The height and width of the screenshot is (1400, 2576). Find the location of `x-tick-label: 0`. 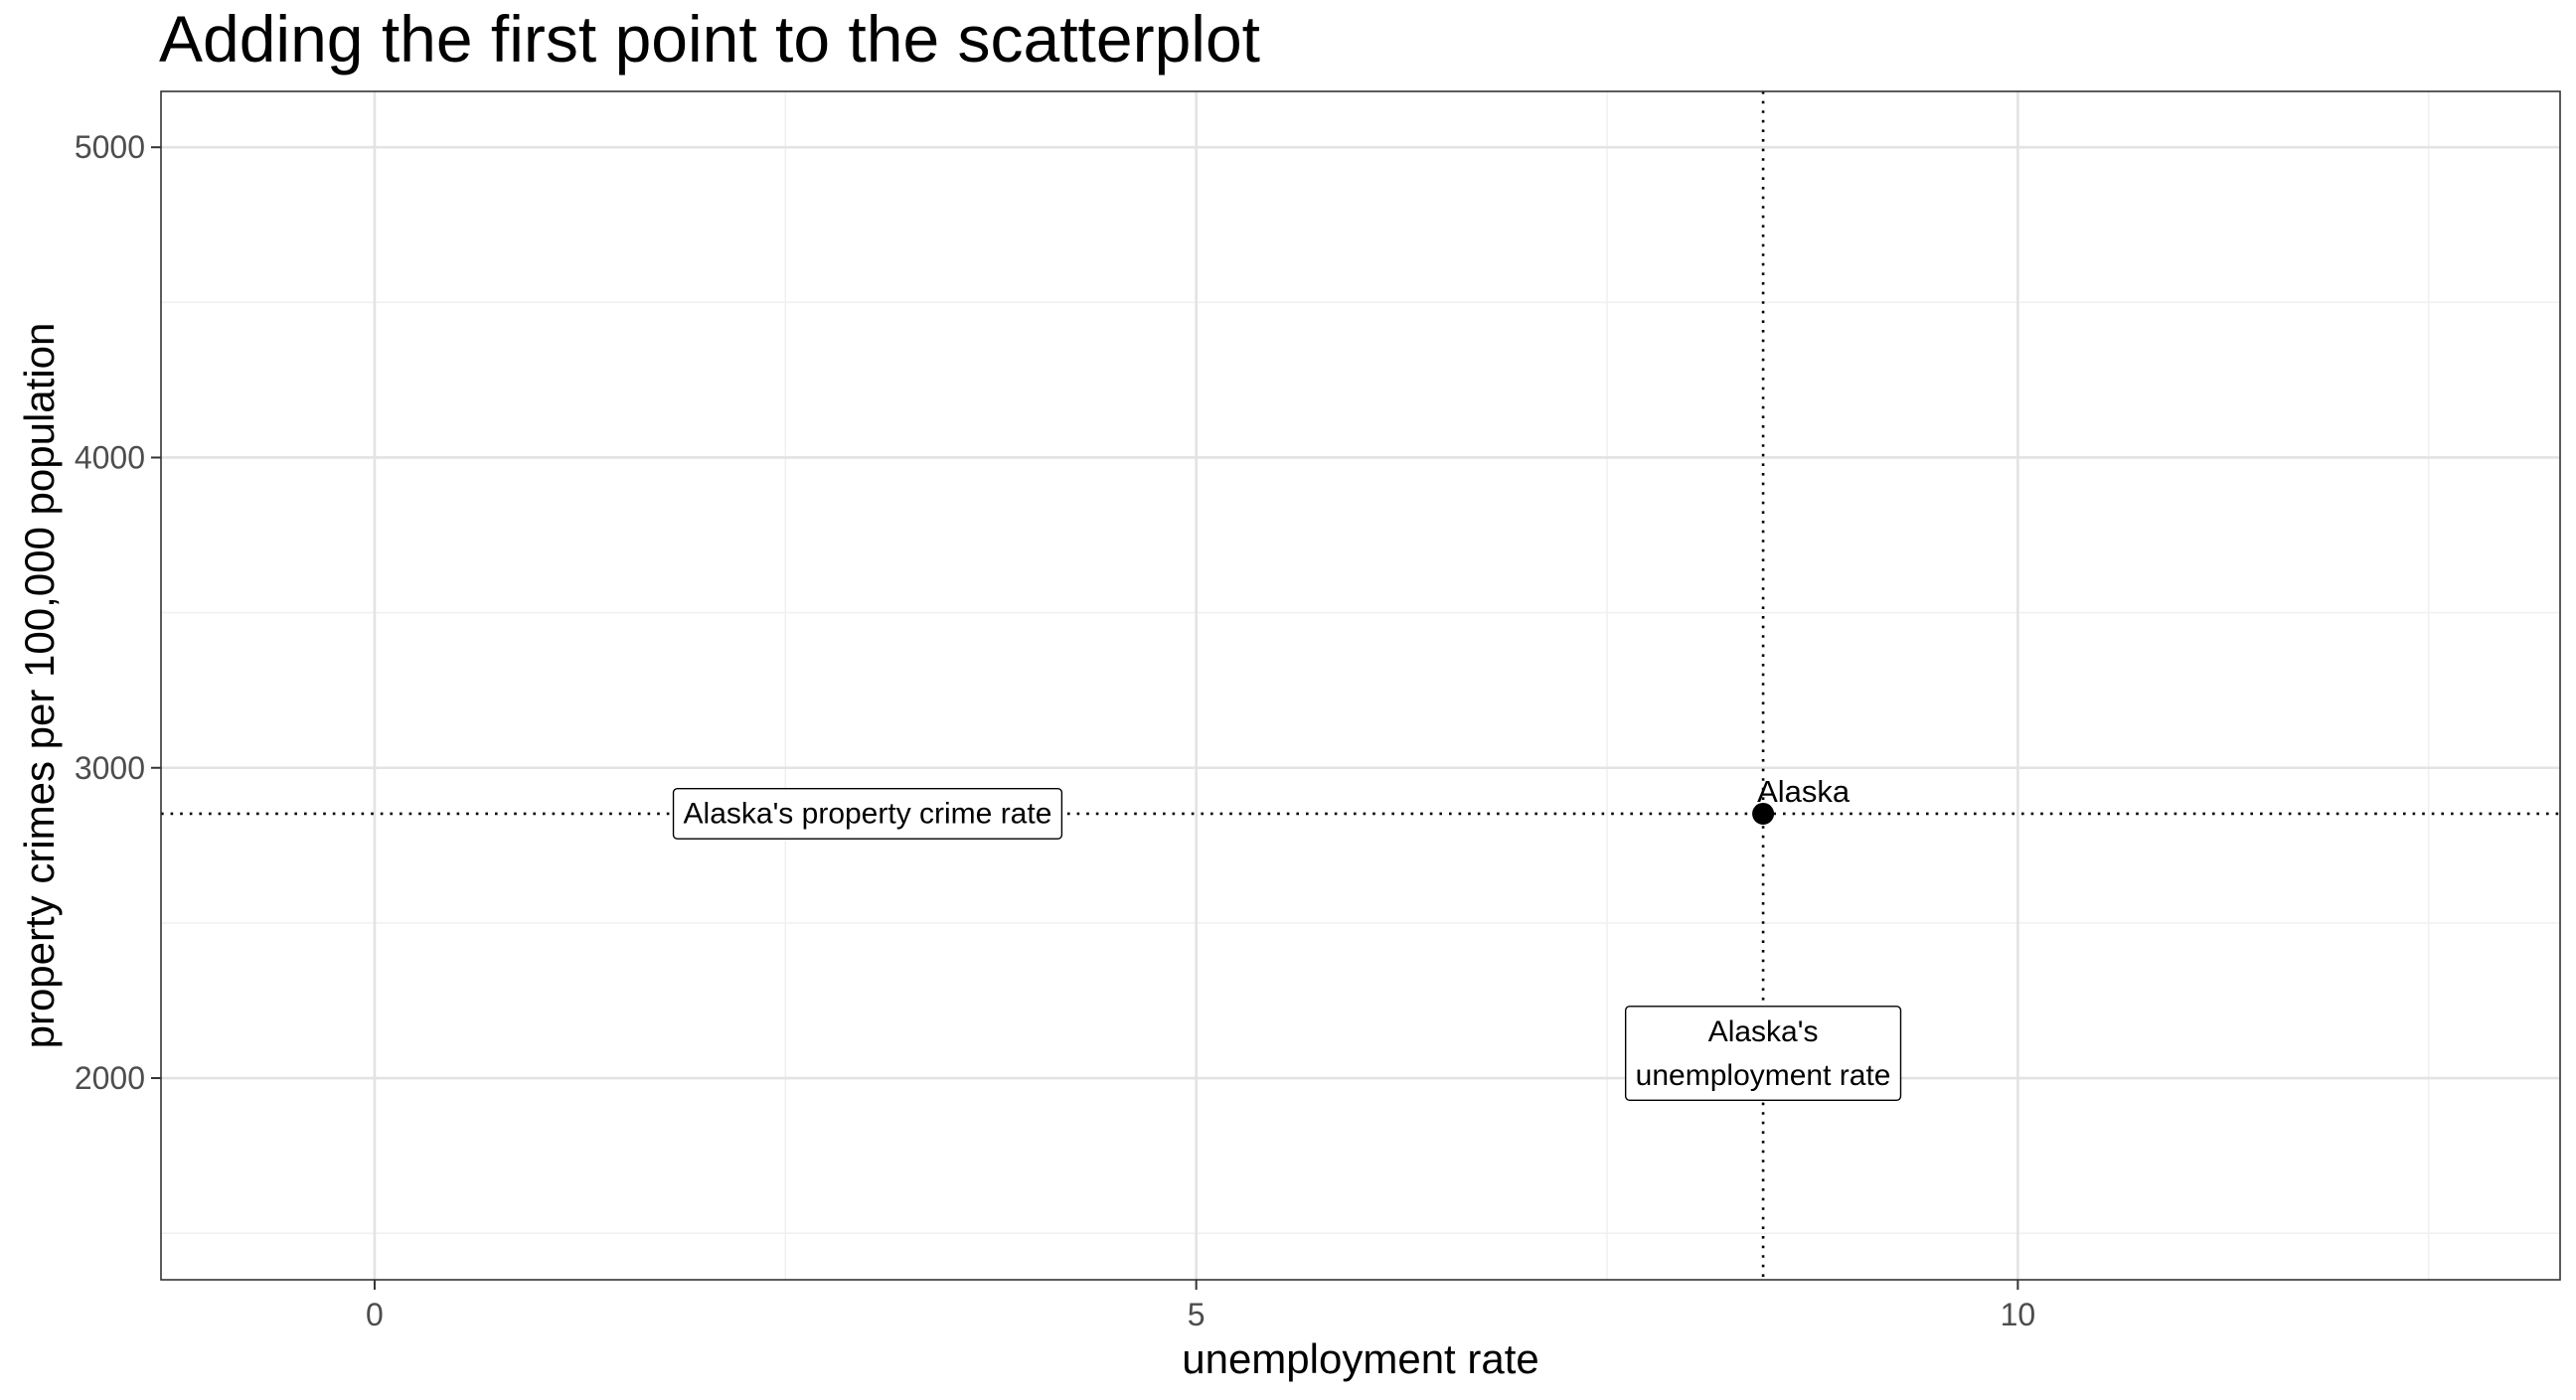

x-tick-label: 0 is located at coordinates (375, 1315).